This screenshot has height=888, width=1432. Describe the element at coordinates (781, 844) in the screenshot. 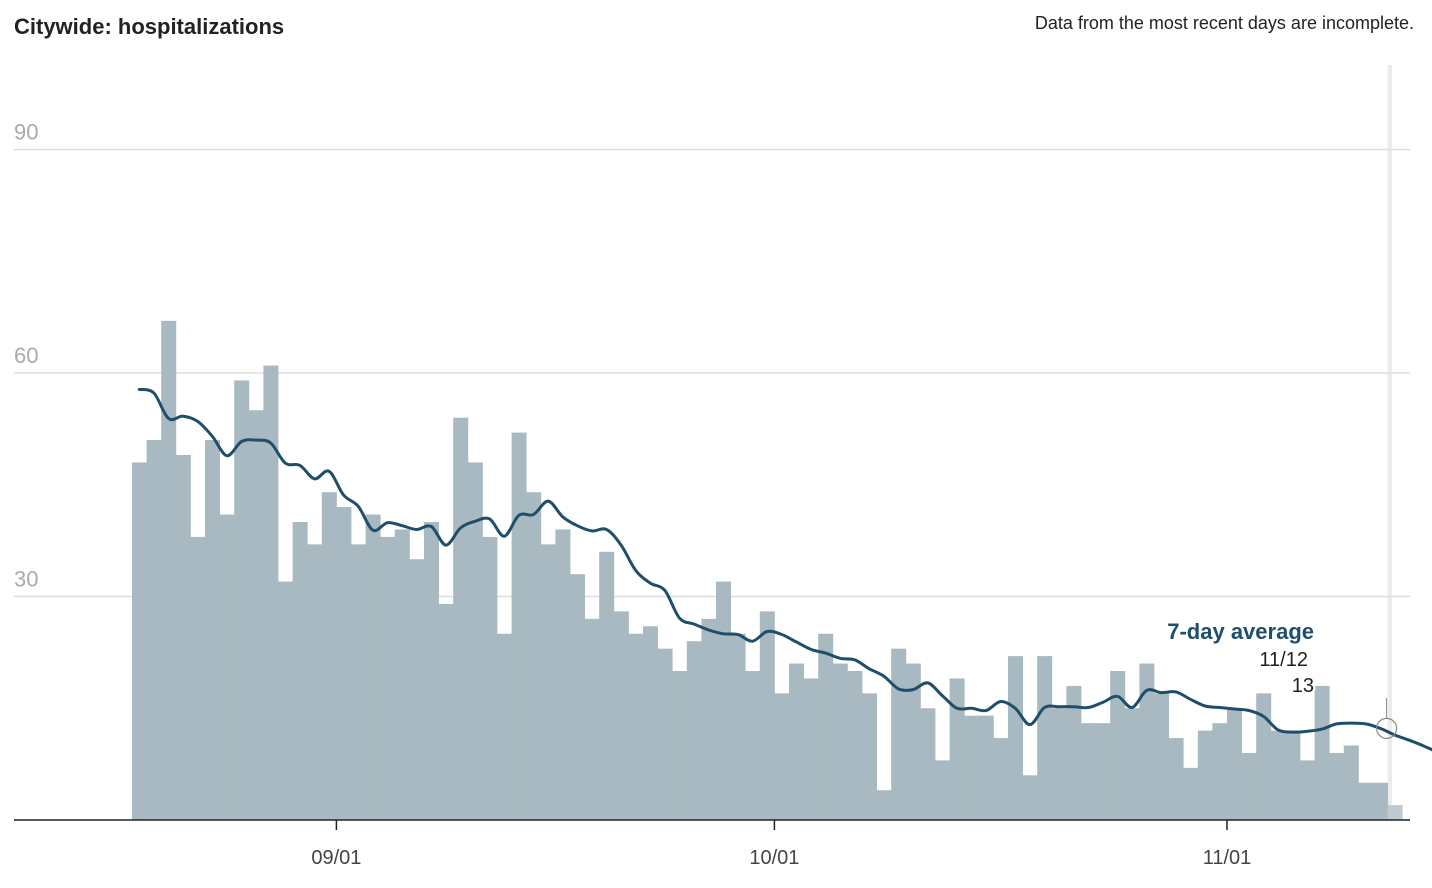

I see `x-axis-ticks: 09/01 10/01 11/01` at that location.